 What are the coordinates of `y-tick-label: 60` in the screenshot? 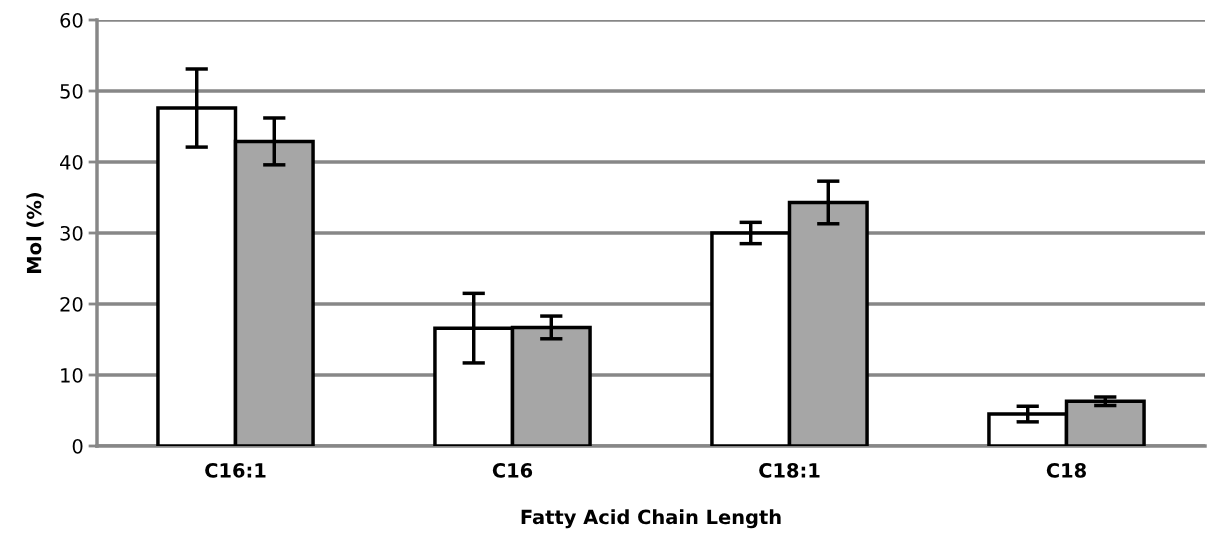 It's located at (71, 20).